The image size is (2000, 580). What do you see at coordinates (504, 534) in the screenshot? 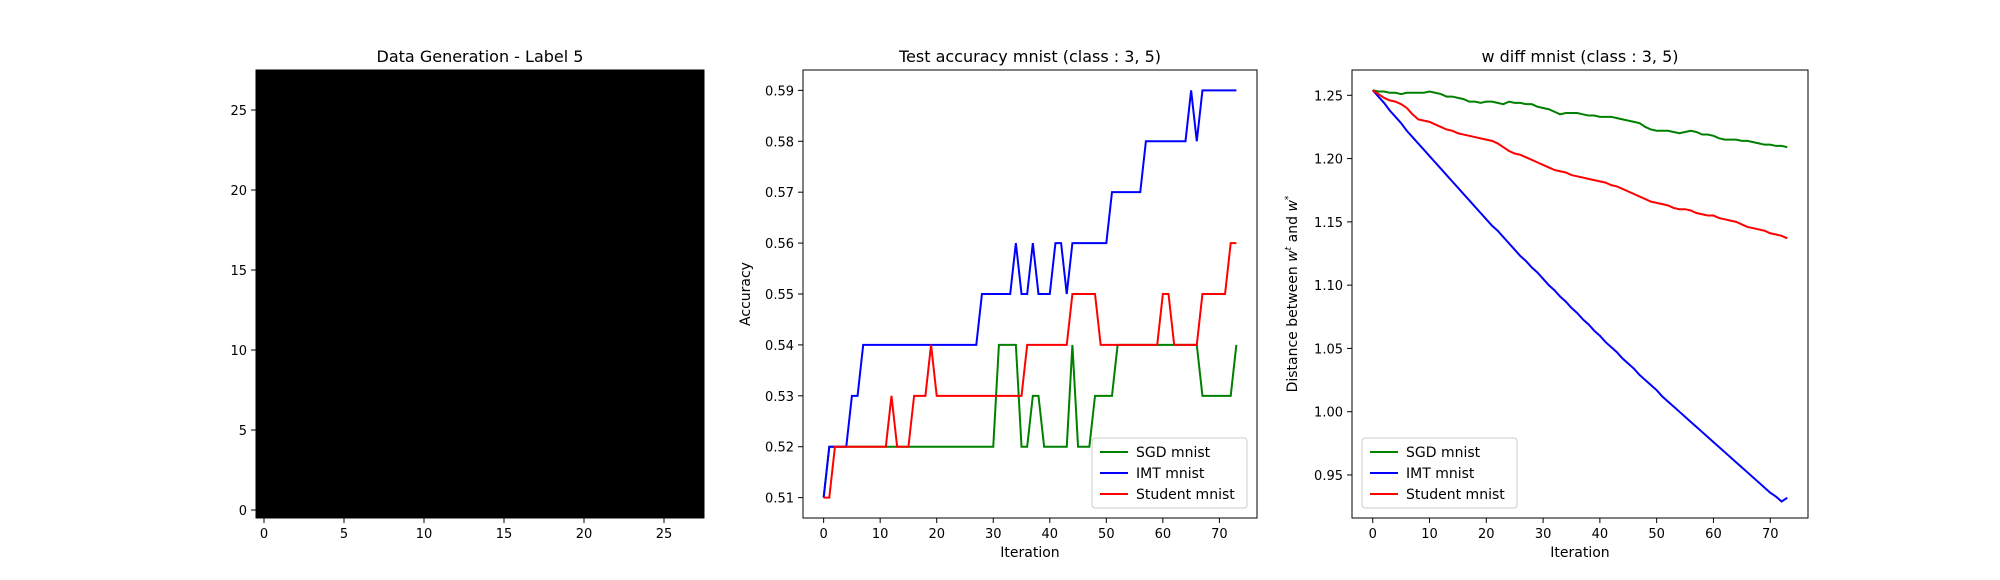
I see `x-tick-label: 15` at bounding box center [504, 534].